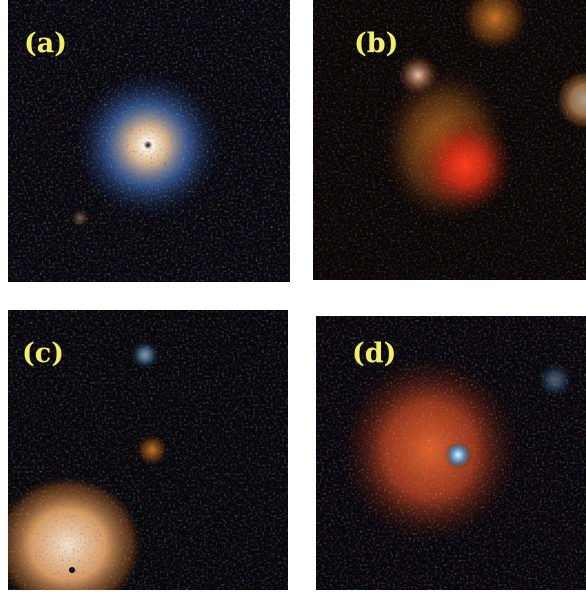 Image resolution: width=586 pixels, height=592 pixels. What do you see at coordinates (374, 353) in the screenshot?
I see `panel-label: (d)` at bounding box center [374, 353].